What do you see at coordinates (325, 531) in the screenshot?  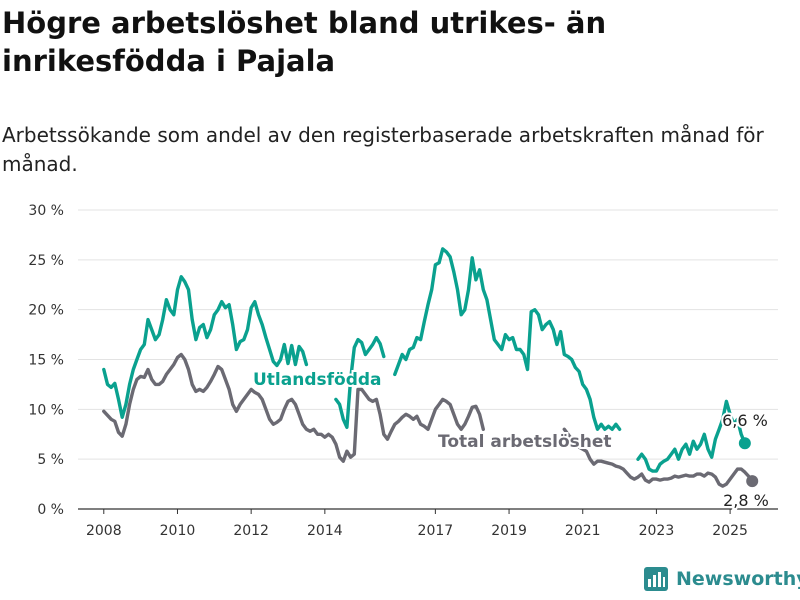 I see `x-tick-label-2014: 2014` at bounding box center [325, 531].